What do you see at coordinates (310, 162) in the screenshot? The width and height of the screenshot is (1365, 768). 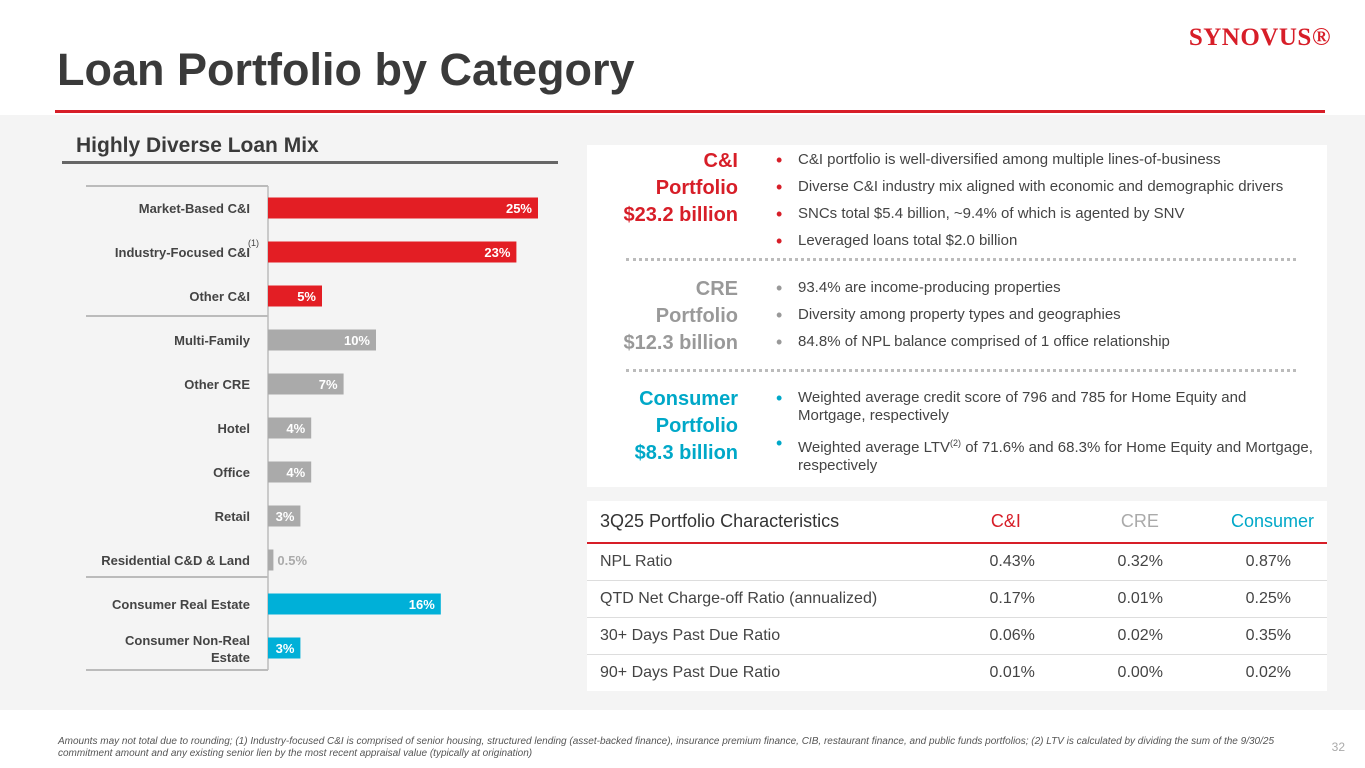 I see `chart-heading-underline` at bounding box center [310, 162].